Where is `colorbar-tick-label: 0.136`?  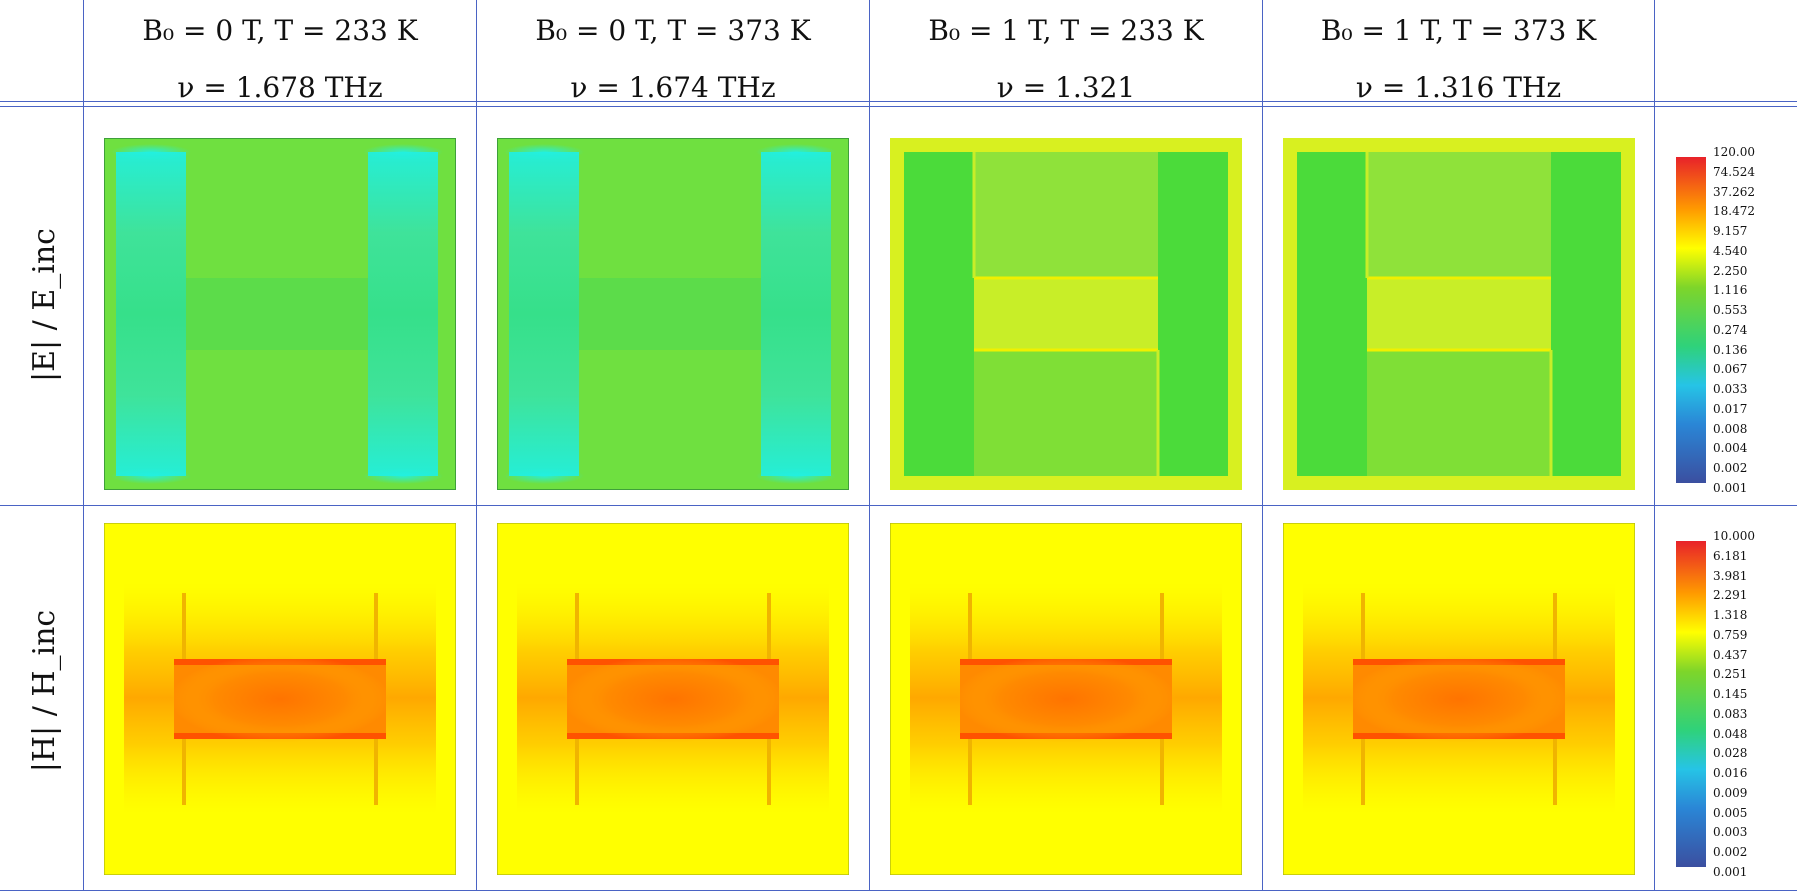 colorbar-tick-label: 0.136 is located at coordinates (1730, 349).